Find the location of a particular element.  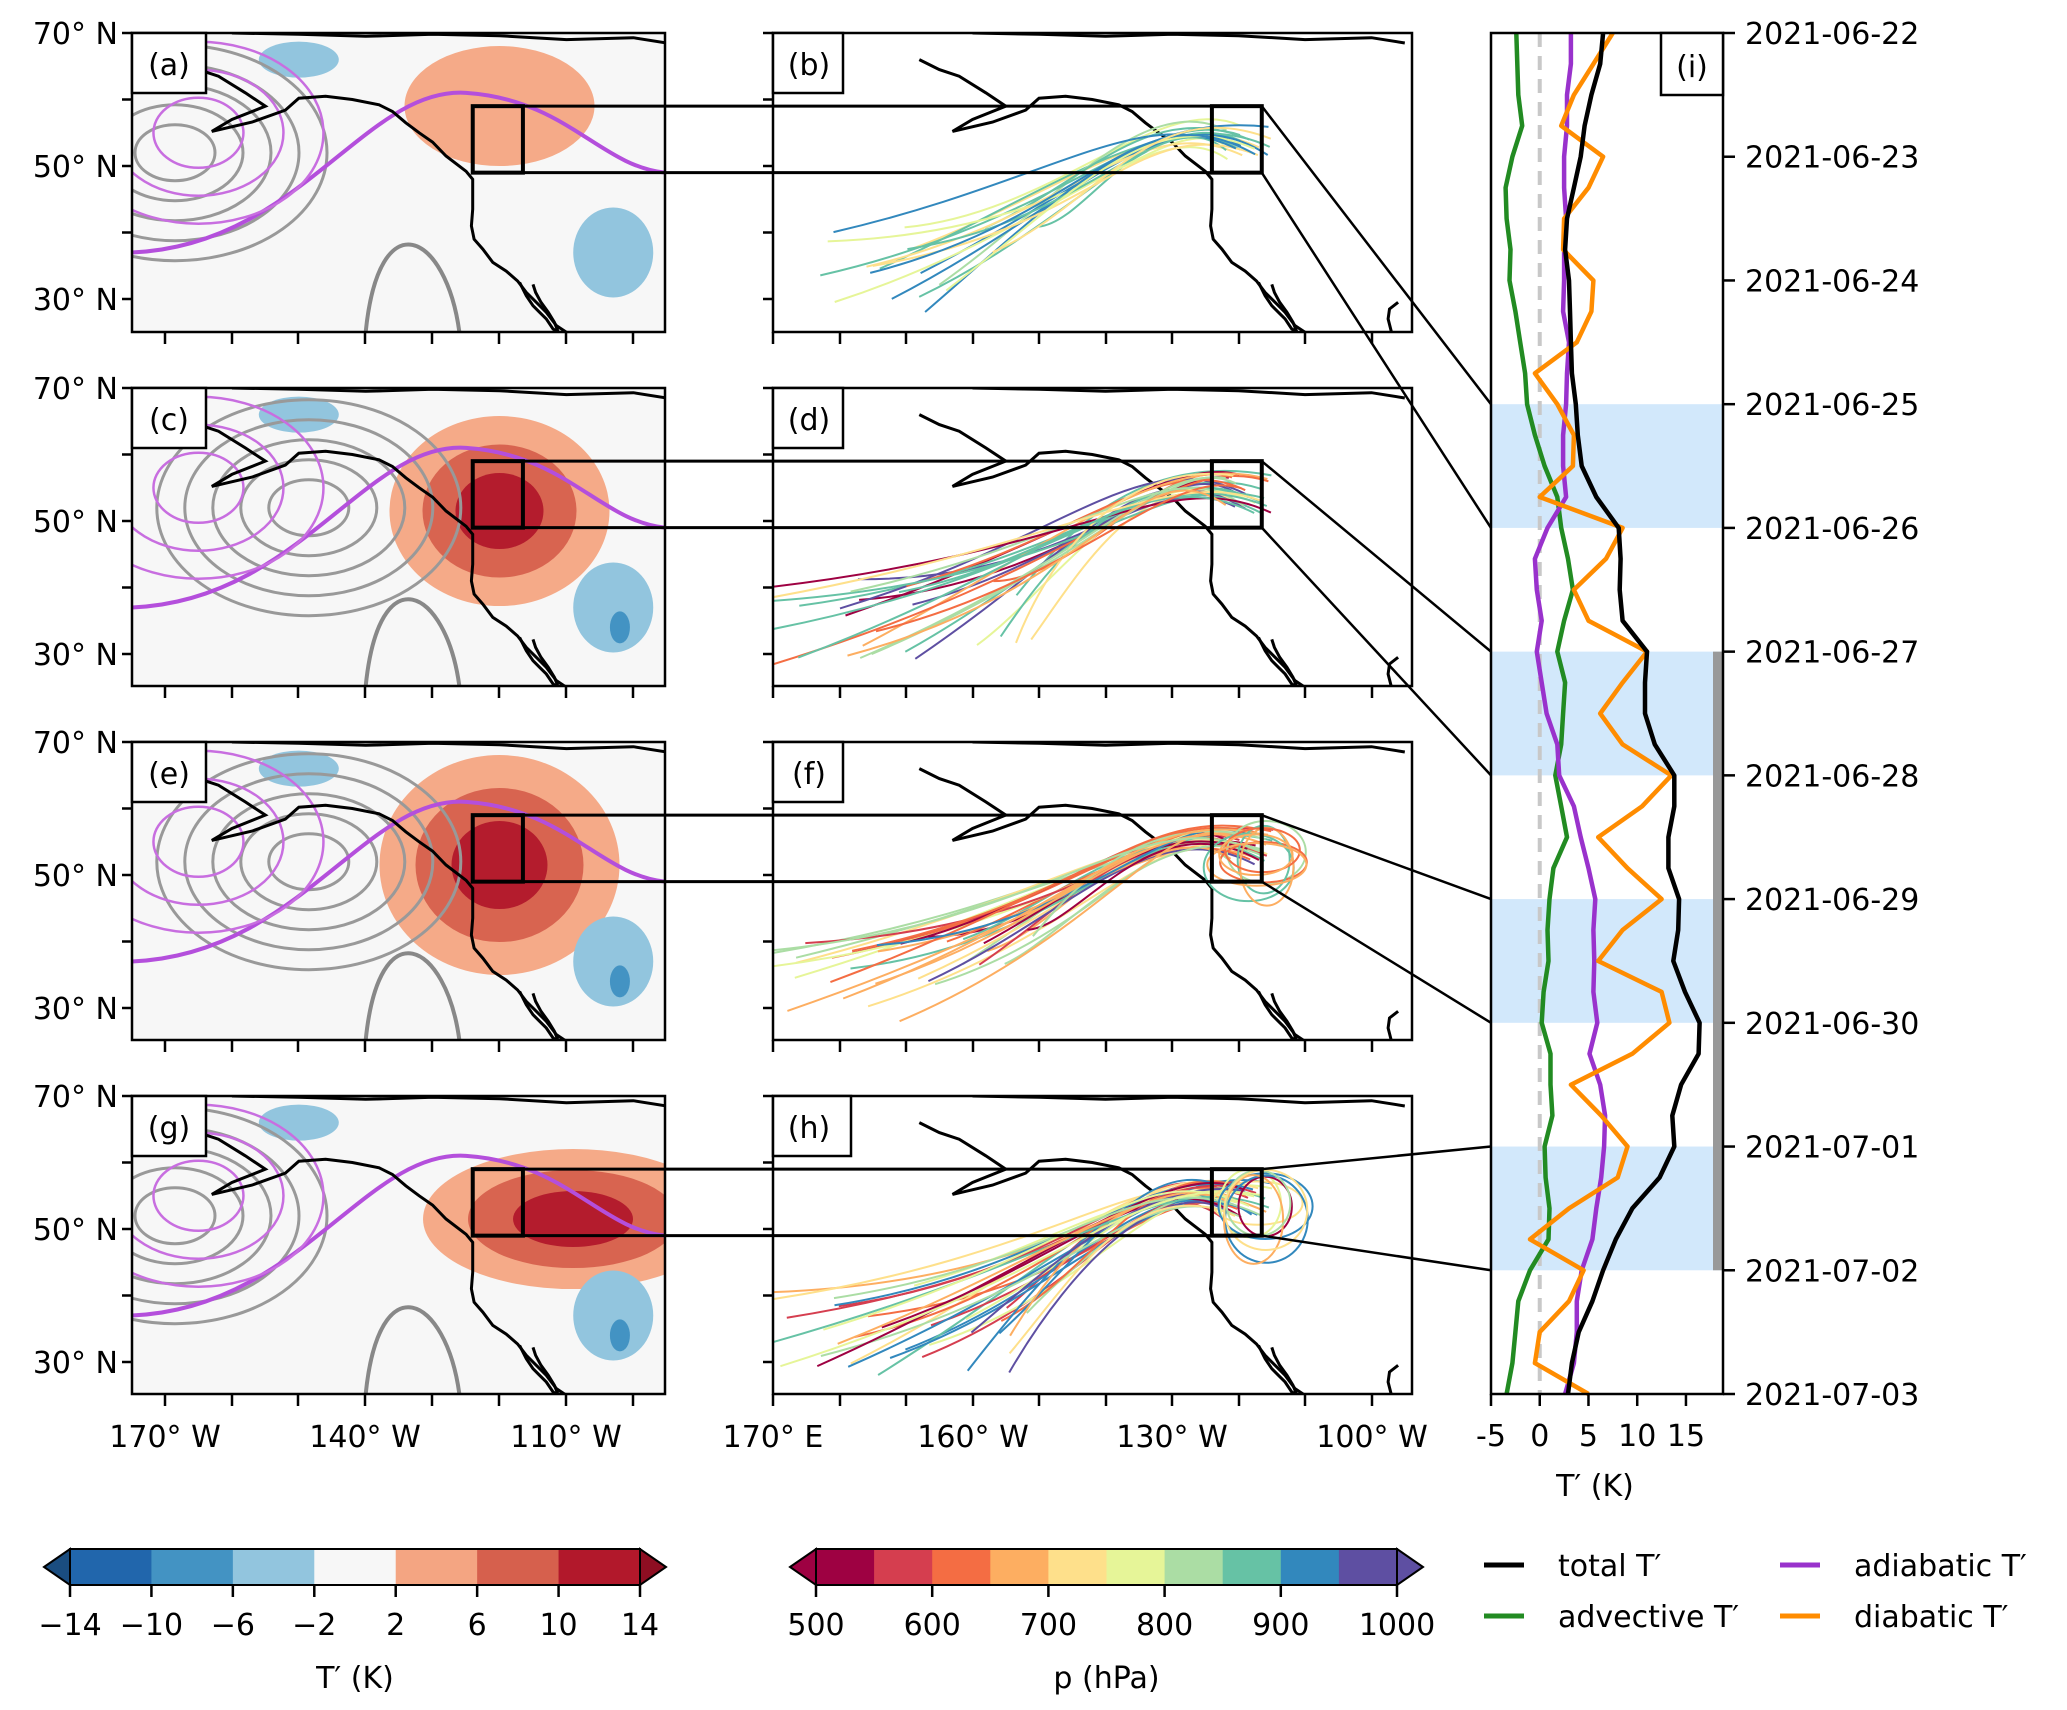

colorbar-tick-label: 900 is located at coordinates (1280, 1625).